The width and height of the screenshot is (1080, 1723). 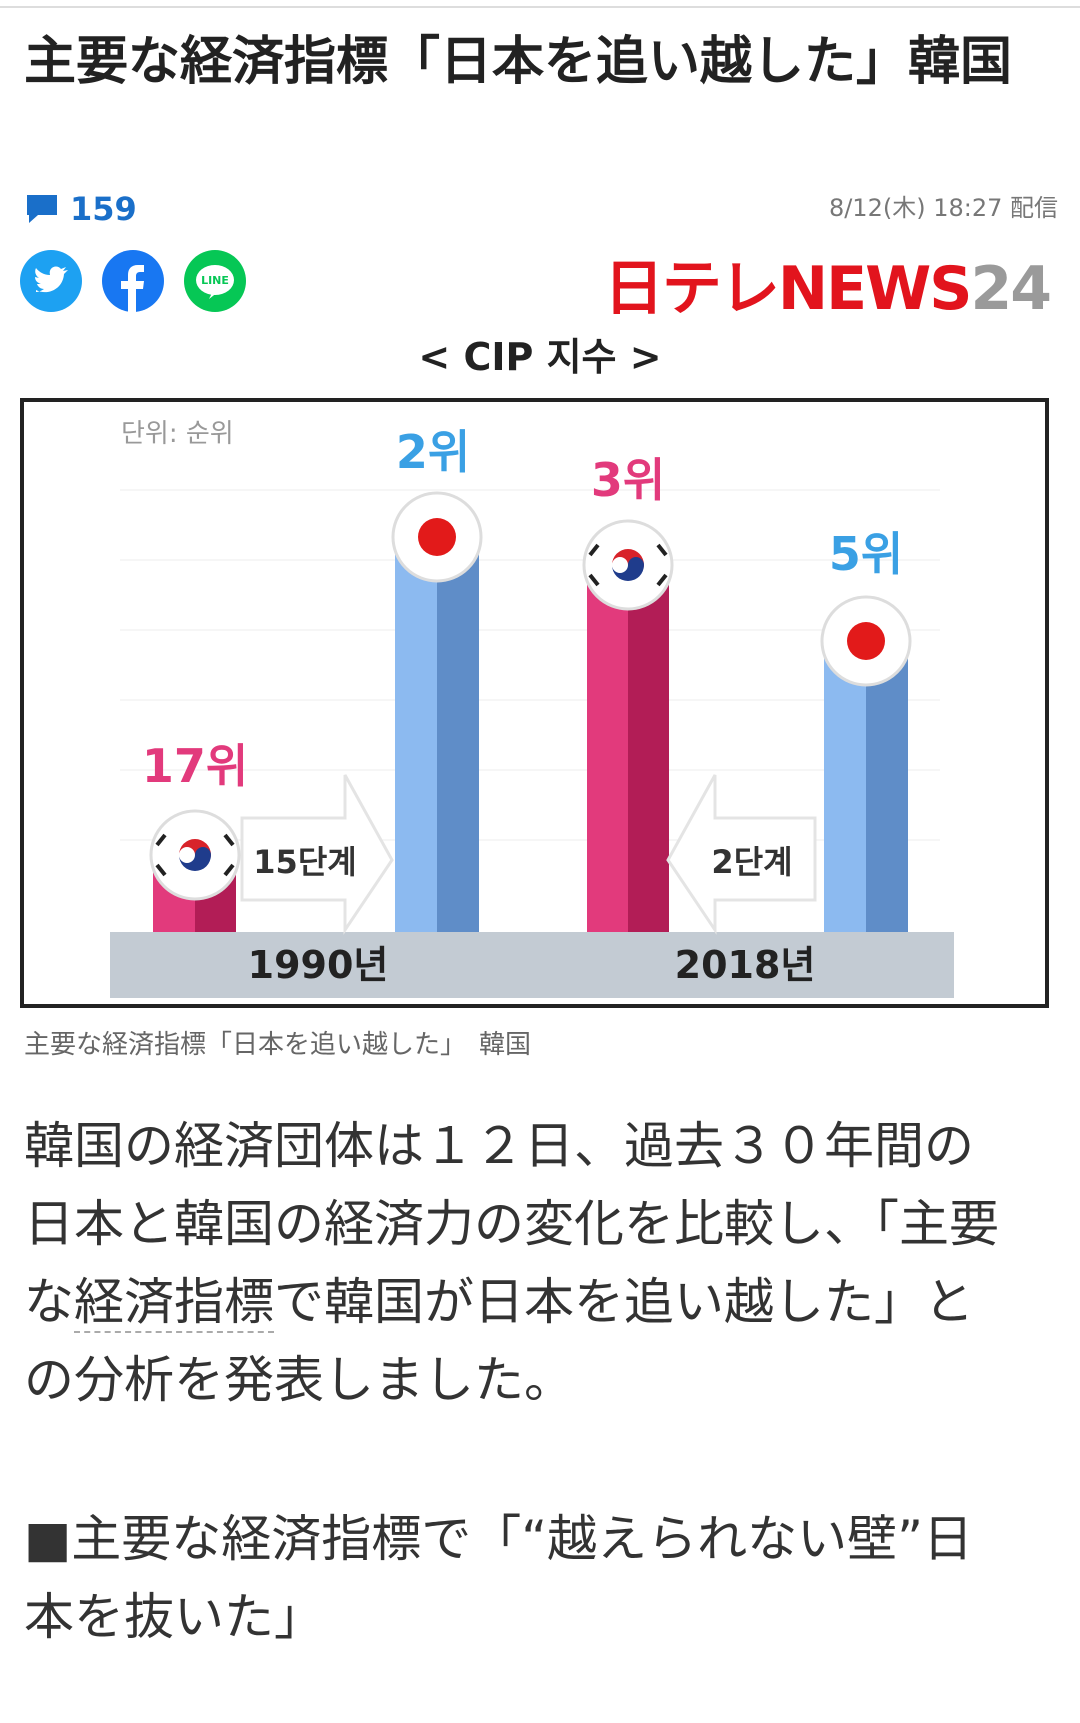 What do you see at coordinates (174, 1303) in the screenshot?
I see `keyword-link: 経済指標` at bounding box center [174, 1303].